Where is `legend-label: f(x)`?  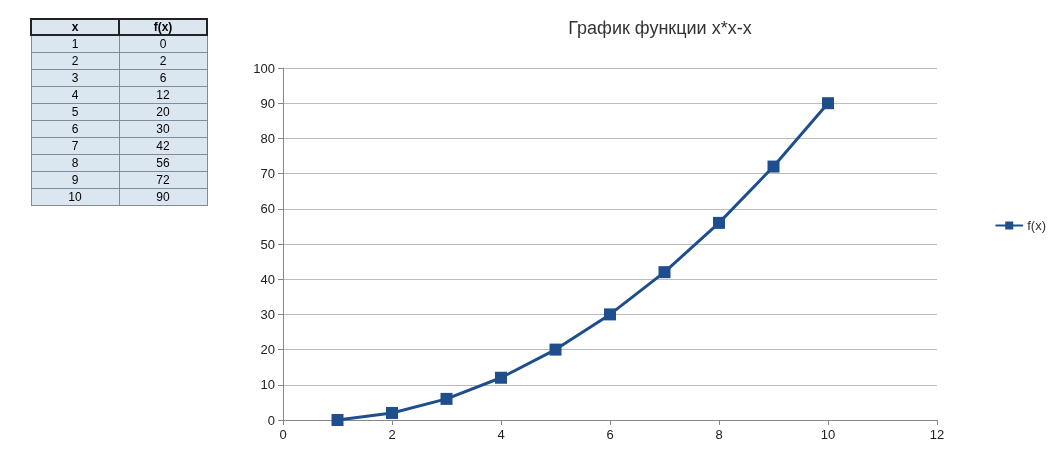
legend-label: f(x) is located at coordinates (1037, 225).